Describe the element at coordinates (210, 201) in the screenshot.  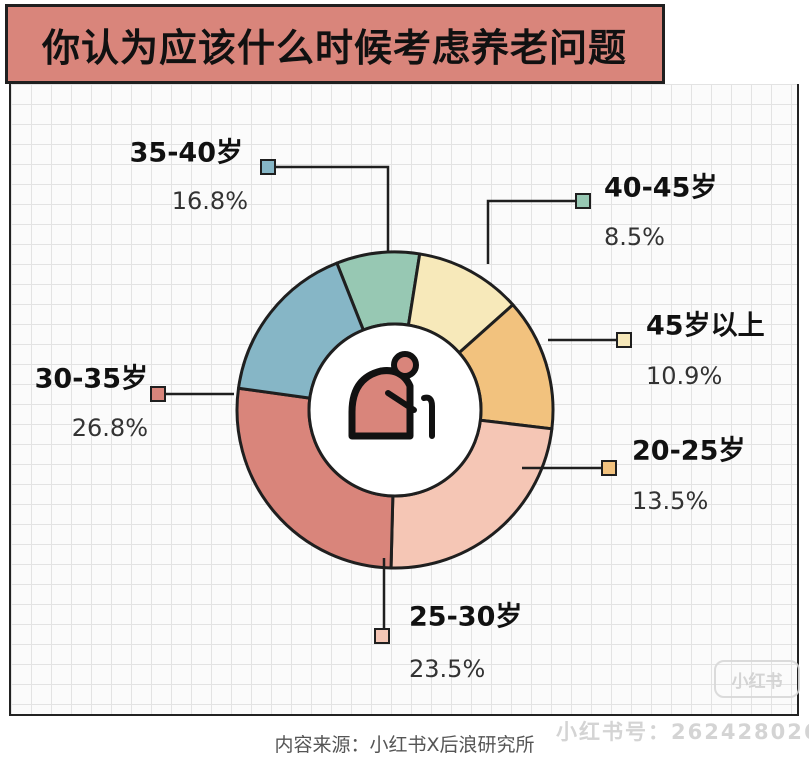
I see `slice-value-label: 16.8%` at that location.